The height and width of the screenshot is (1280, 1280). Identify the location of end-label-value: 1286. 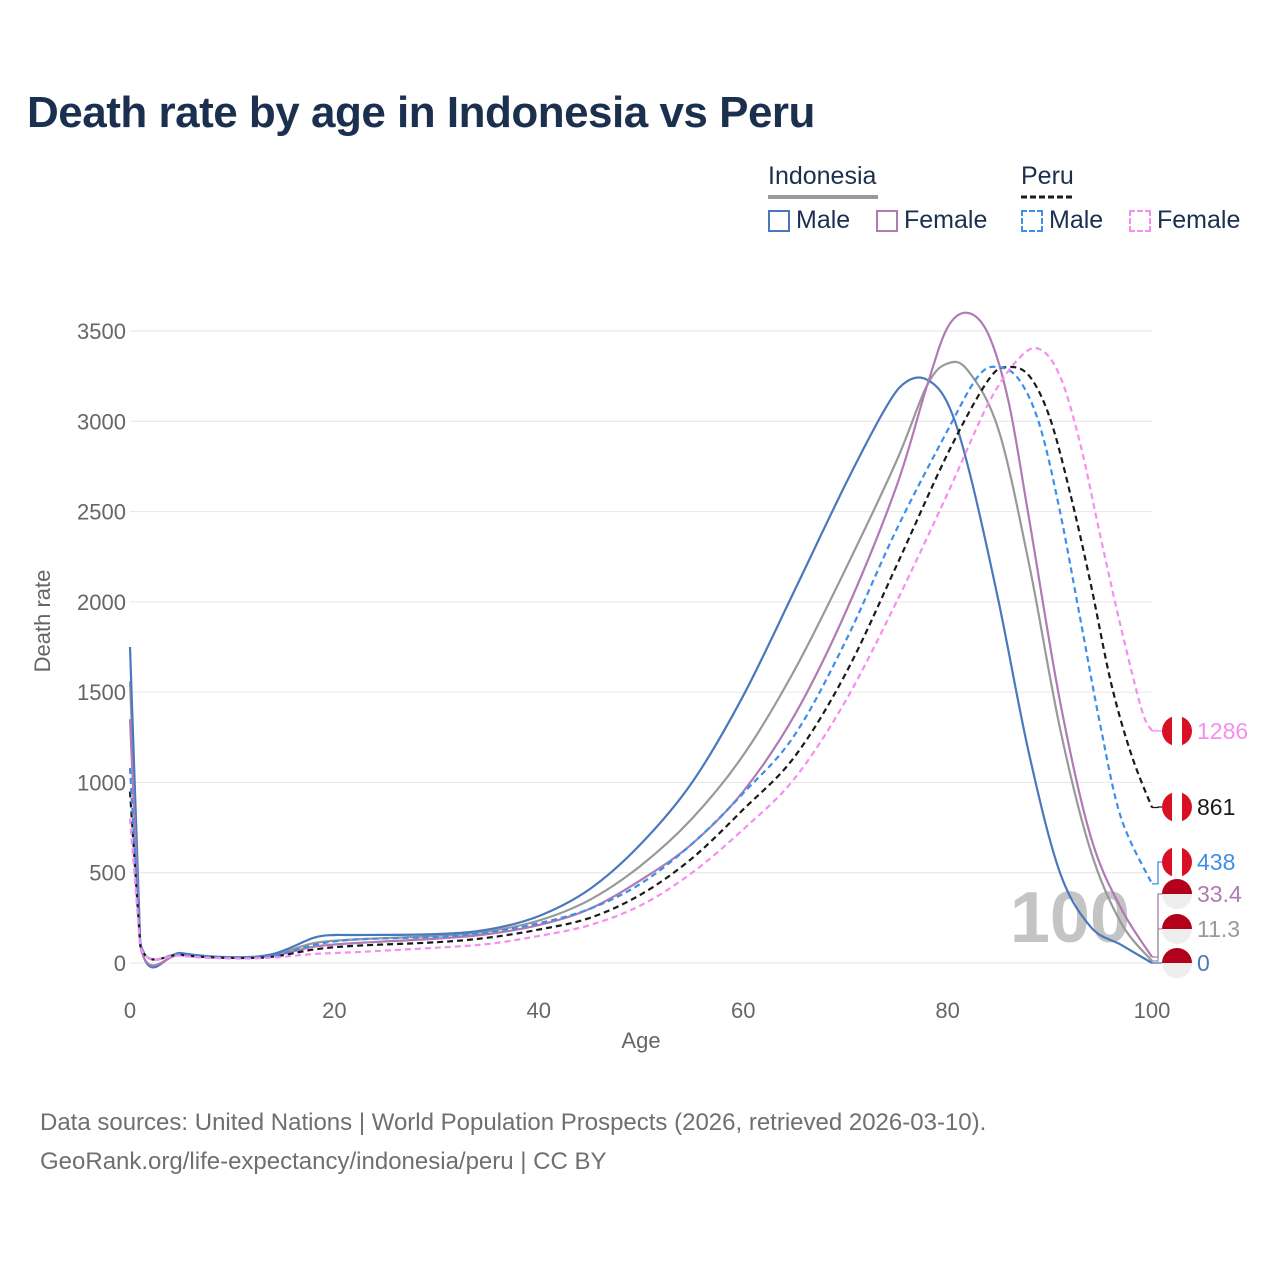
(1222, 731).